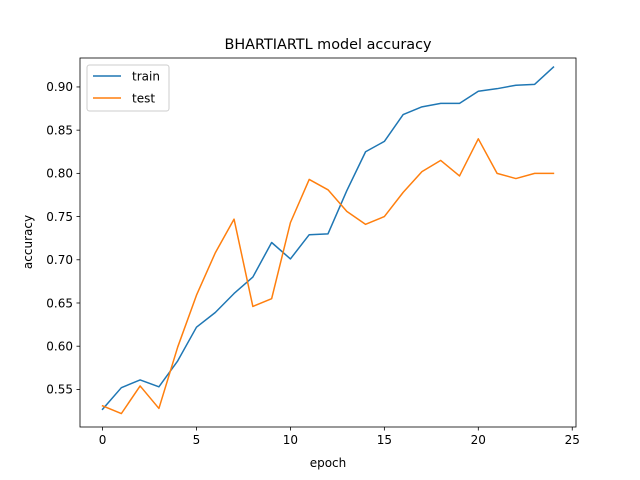  What do you see at coordinates (59, 130) in the screenshot?
I see `y-tick-label: 0.85` at bounding box center [59, 130].